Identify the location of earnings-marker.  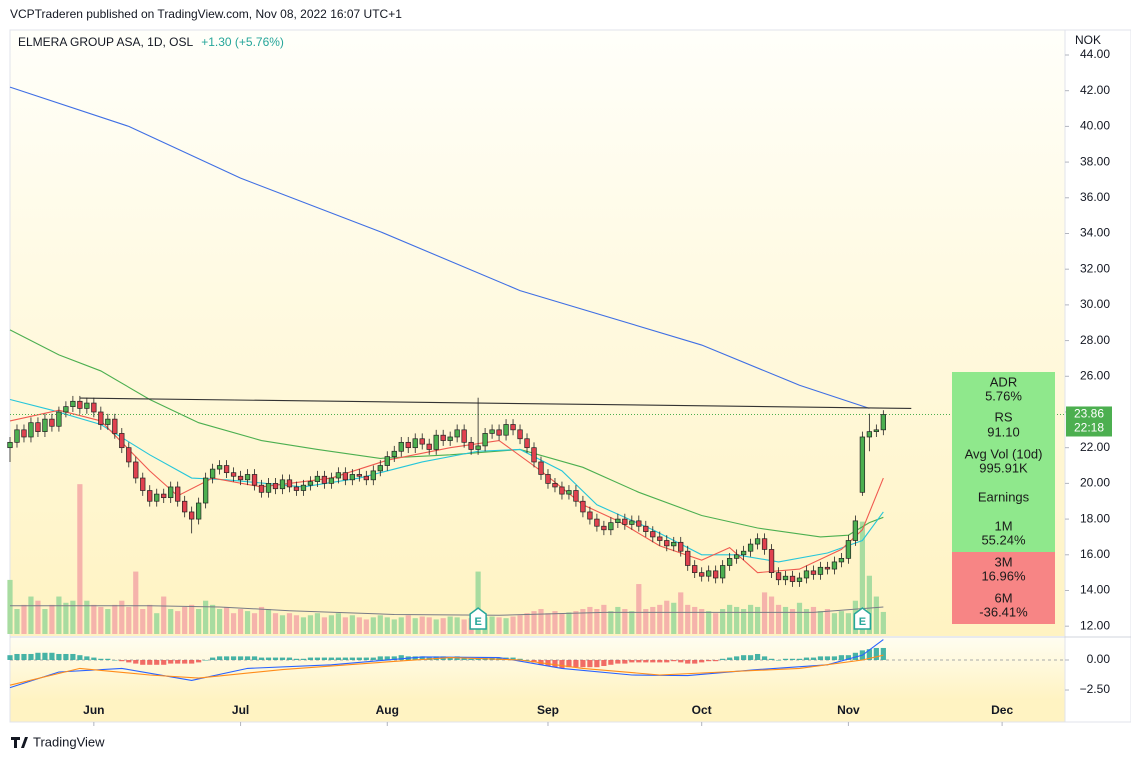
(862, 618).